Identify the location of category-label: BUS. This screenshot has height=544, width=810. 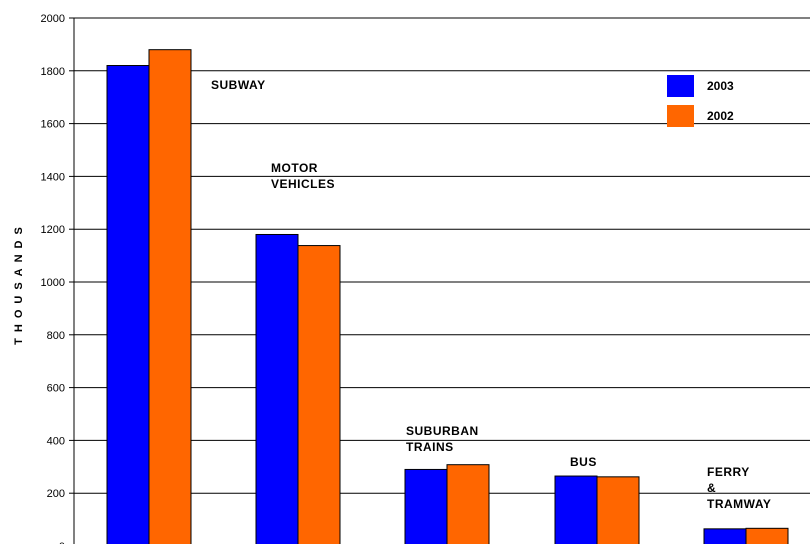
(583, 462).